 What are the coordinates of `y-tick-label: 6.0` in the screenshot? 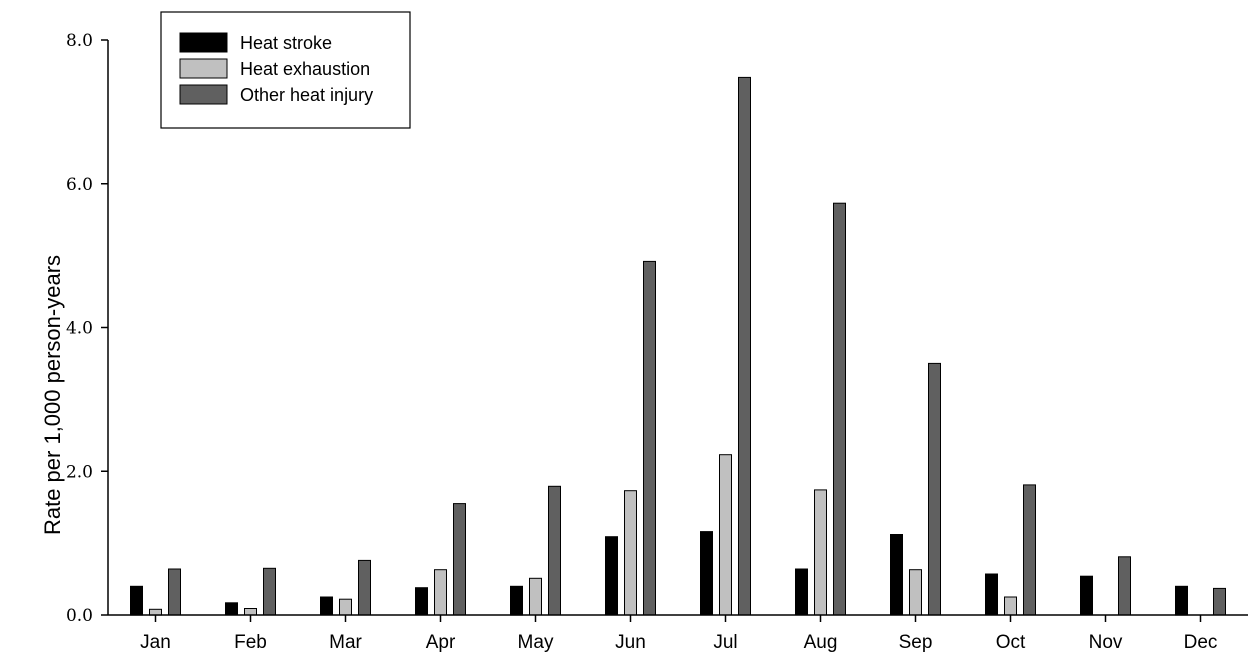 It's located at (79, 185).